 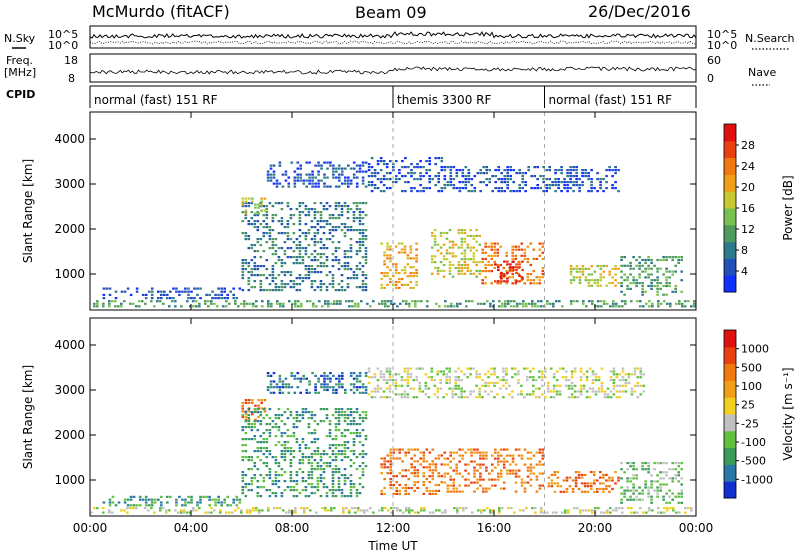 What do you see at coordinates (788, 207) in the screenshot?
I see `colorbar-label: Power [dB]` at bounding box center [788, 207].